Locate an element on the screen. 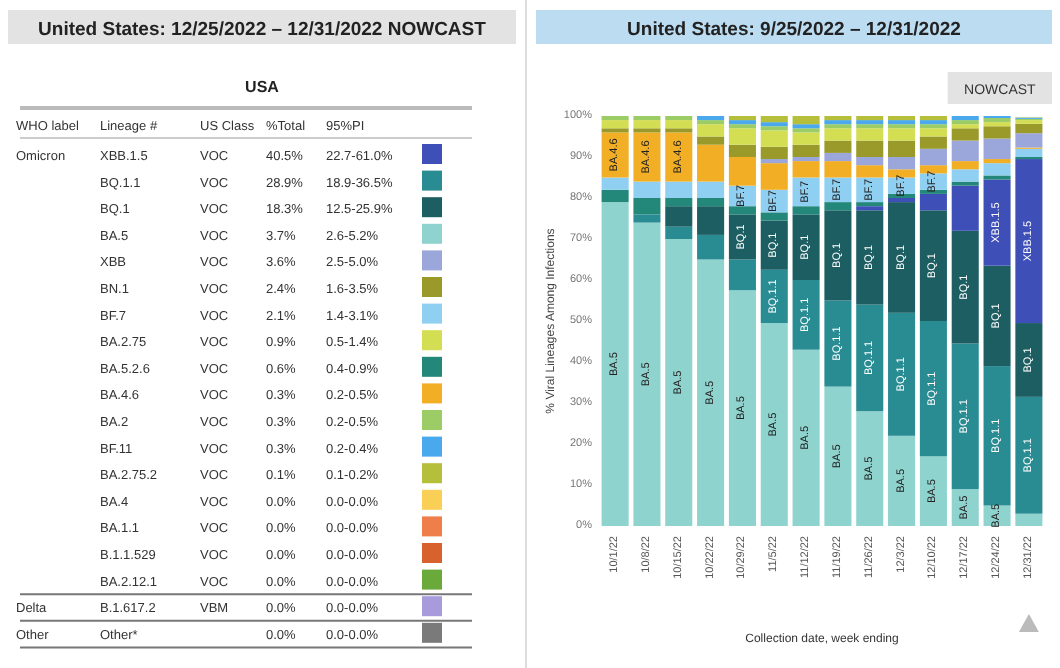  chart-title: United States: 9/25/2022 – 12/31/2022 is located at coordinates (794, 30).